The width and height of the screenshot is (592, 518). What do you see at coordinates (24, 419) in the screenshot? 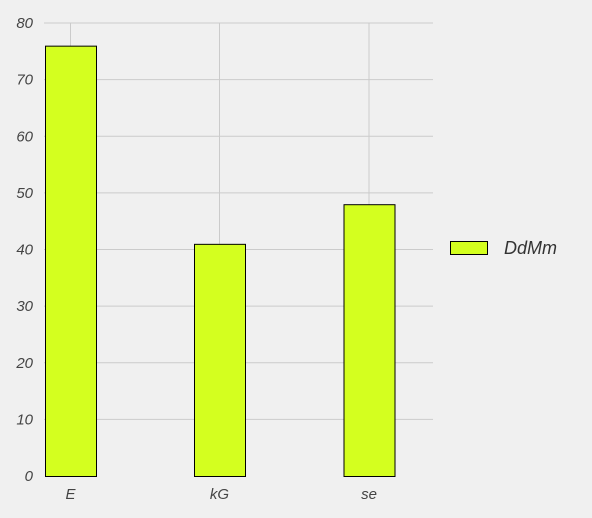
I see `y-tick-label: 10` at bounding box center [24, 419].